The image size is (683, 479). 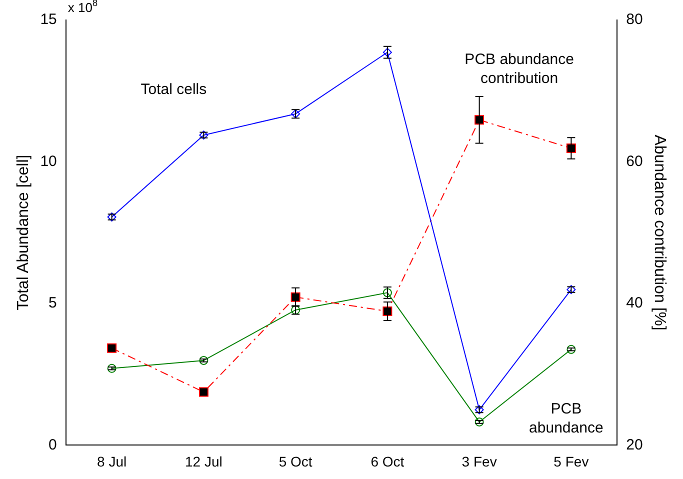 I want to click on y-tick-label: 0, so click(x=52, y=445).